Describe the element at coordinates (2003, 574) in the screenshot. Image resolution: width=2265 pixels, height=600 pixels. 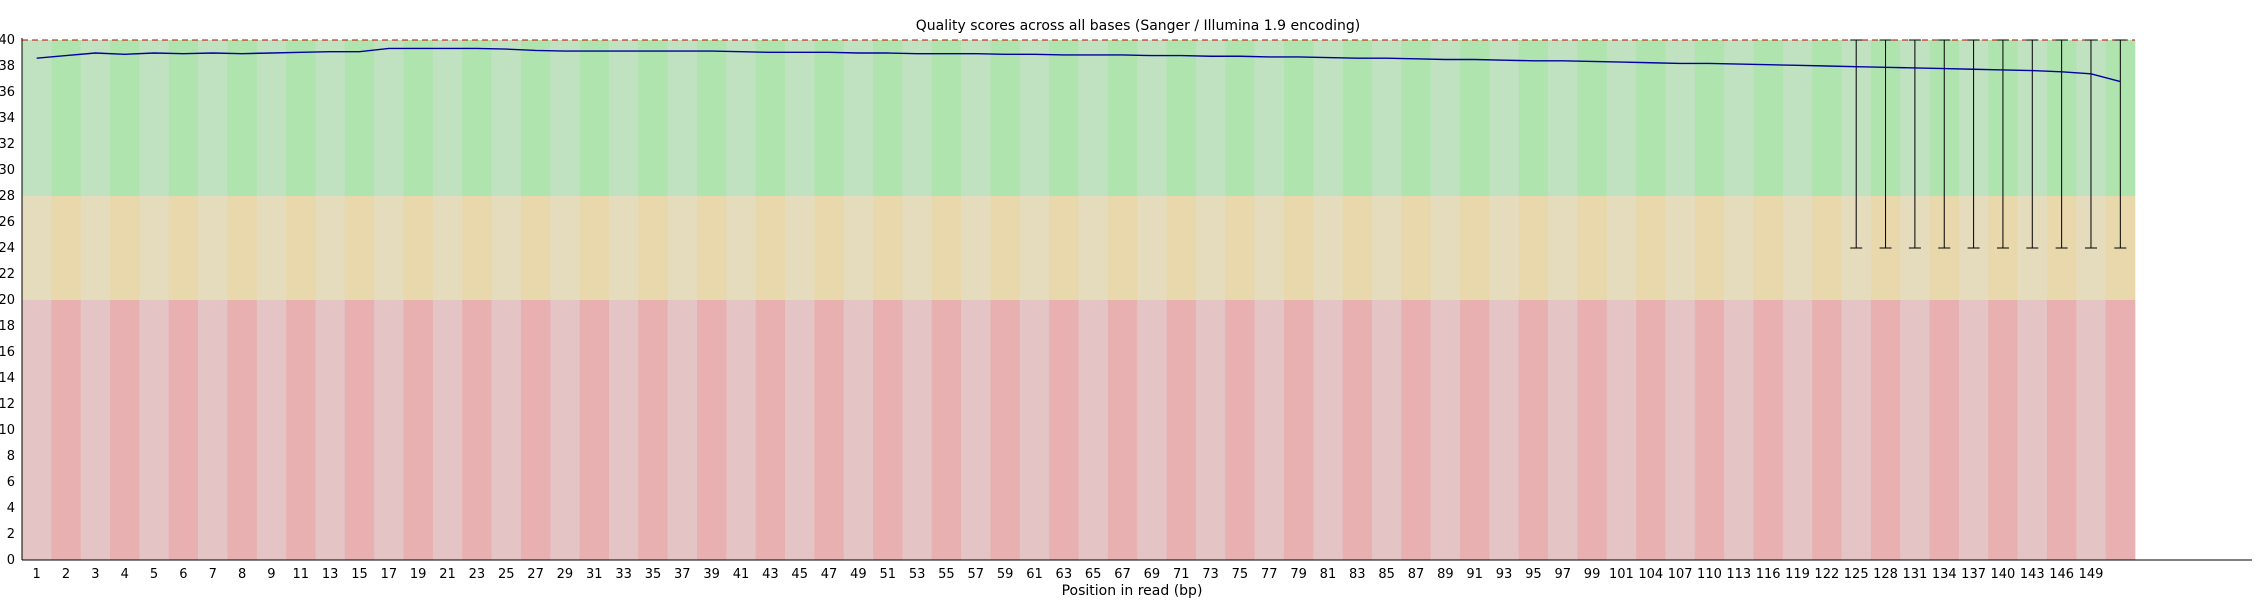
I see `x-tick-label: 140` at that location.